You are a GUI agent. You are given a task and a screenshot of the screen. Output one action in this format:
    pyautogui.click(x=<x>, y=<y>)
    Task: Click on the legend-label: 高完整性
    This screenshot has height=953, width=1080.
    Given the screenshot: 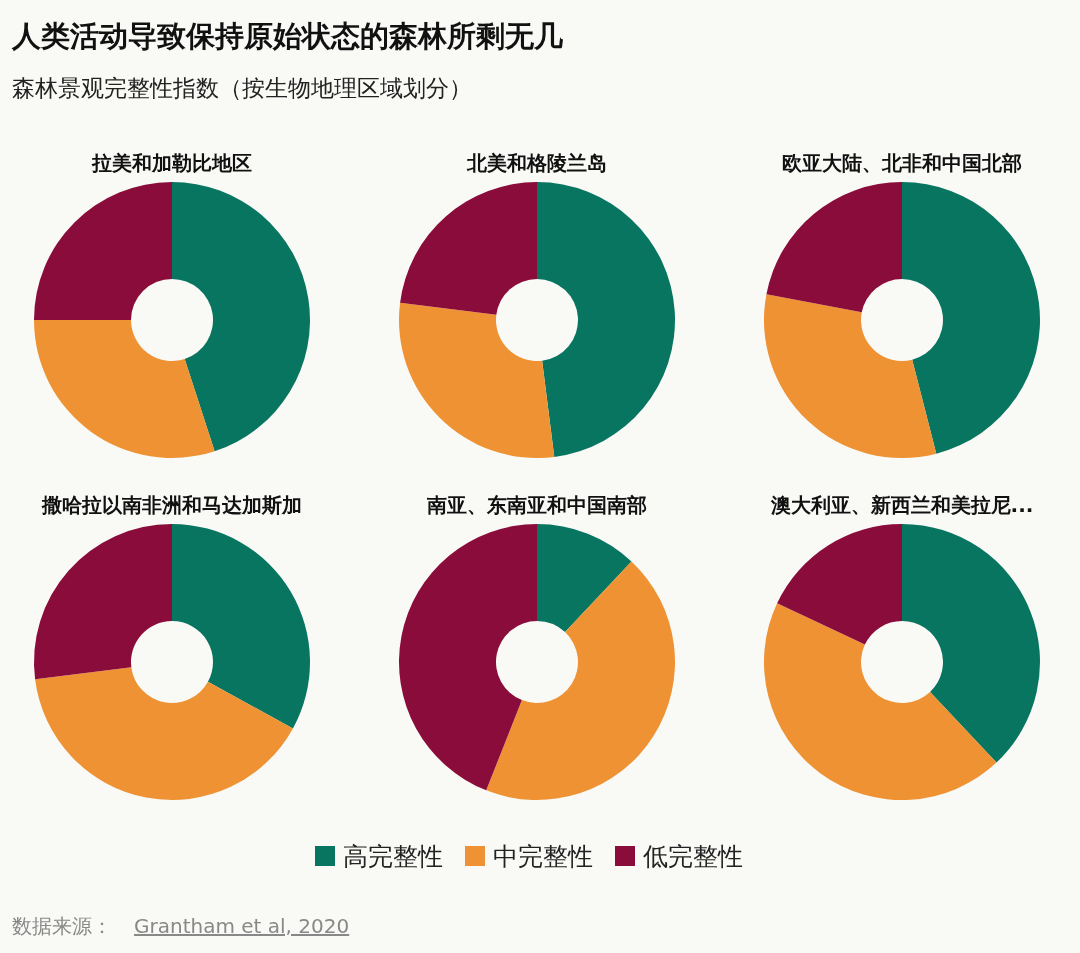 What is the action you would take?
    pyautogui.click(x=393, y=856)
    